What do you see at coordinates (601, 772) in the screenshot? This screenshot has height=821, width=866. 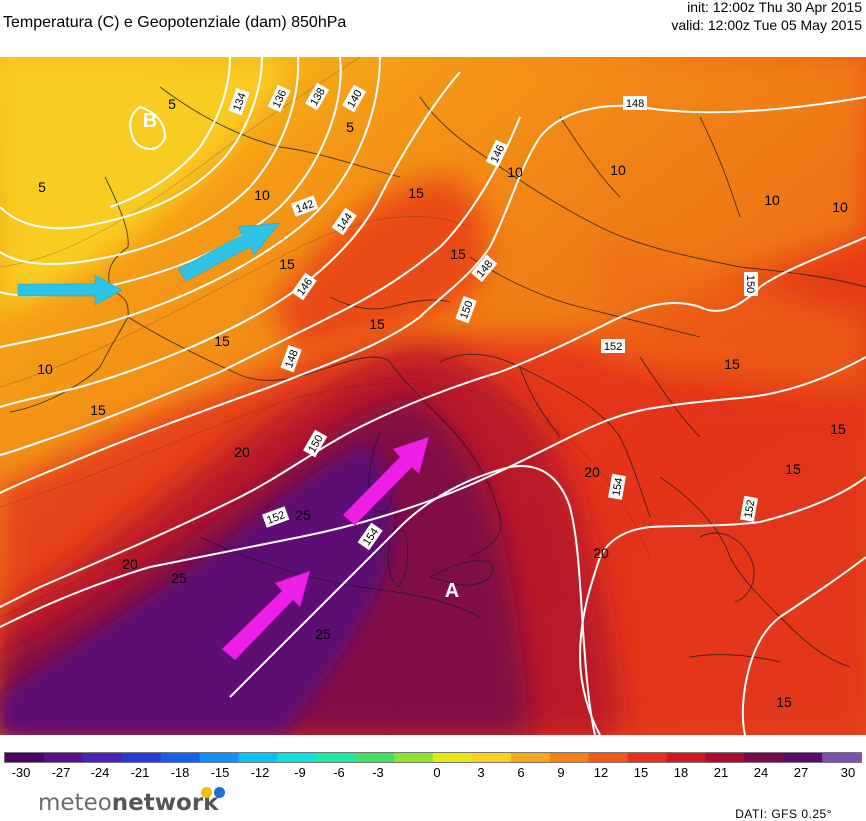 I see `colorbar-tick: 12` at bounding box center [601, 772].